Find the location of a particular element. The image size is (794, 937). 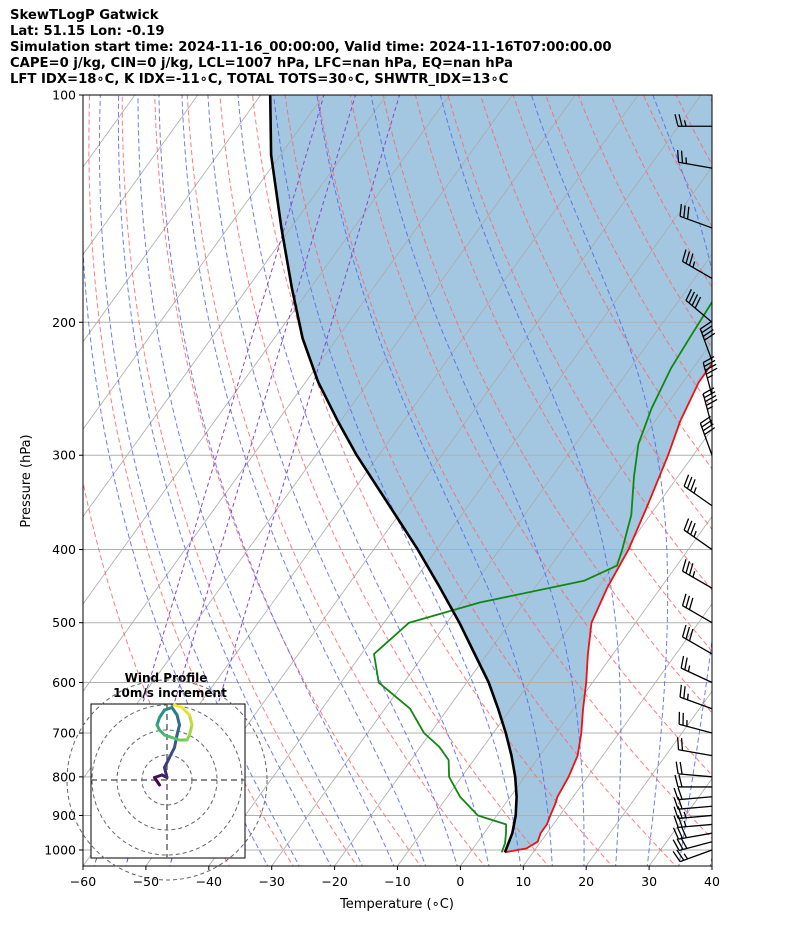

x-tick-label: 10 is located at coordinates (523, 881).